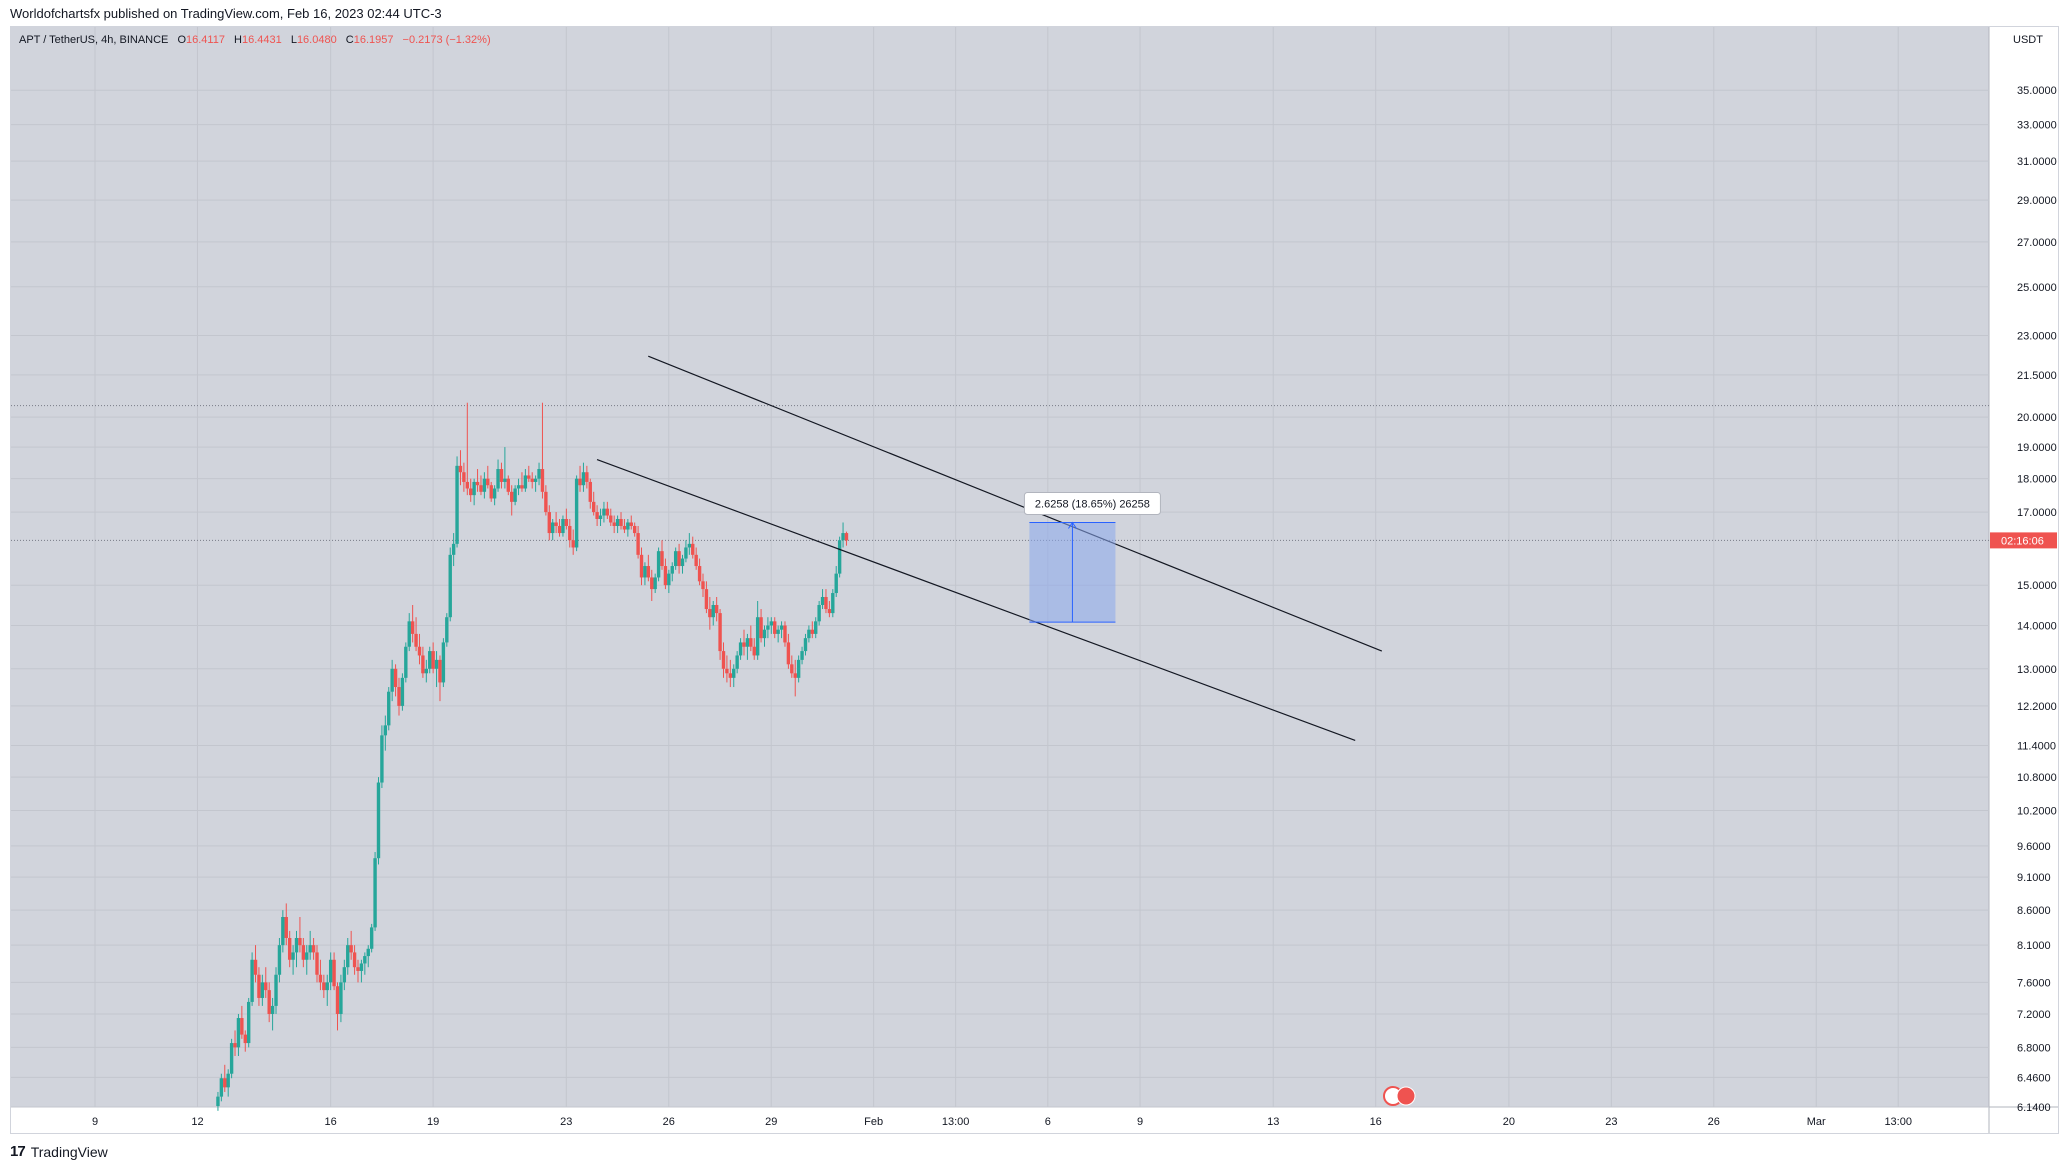 The width and height of the screenshot is (2069, 1171). What do you see at coordinates (1376, 1122) in the screenshot?
I see `time-tick-label: 16` at bounding box center [1376, 1122].